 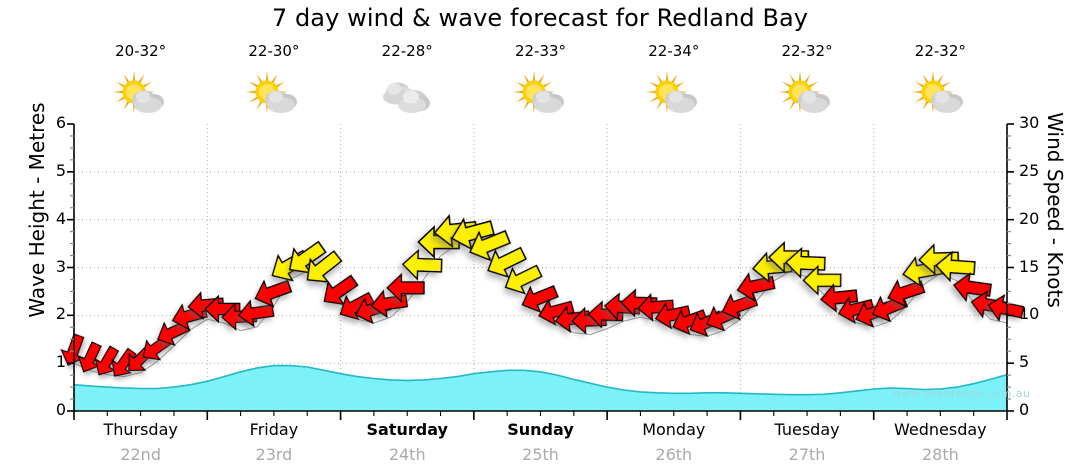 I want to click on day-date: 25th, so click(x=540, y=454).